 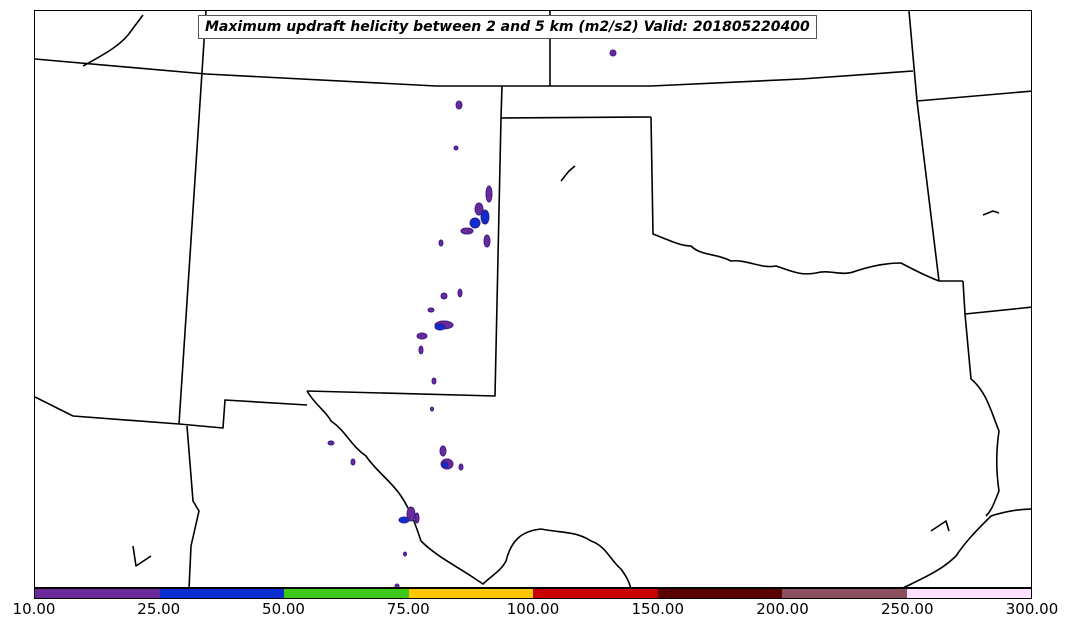 I want to click on lake-outline-ok, so click(x=568, y=173).